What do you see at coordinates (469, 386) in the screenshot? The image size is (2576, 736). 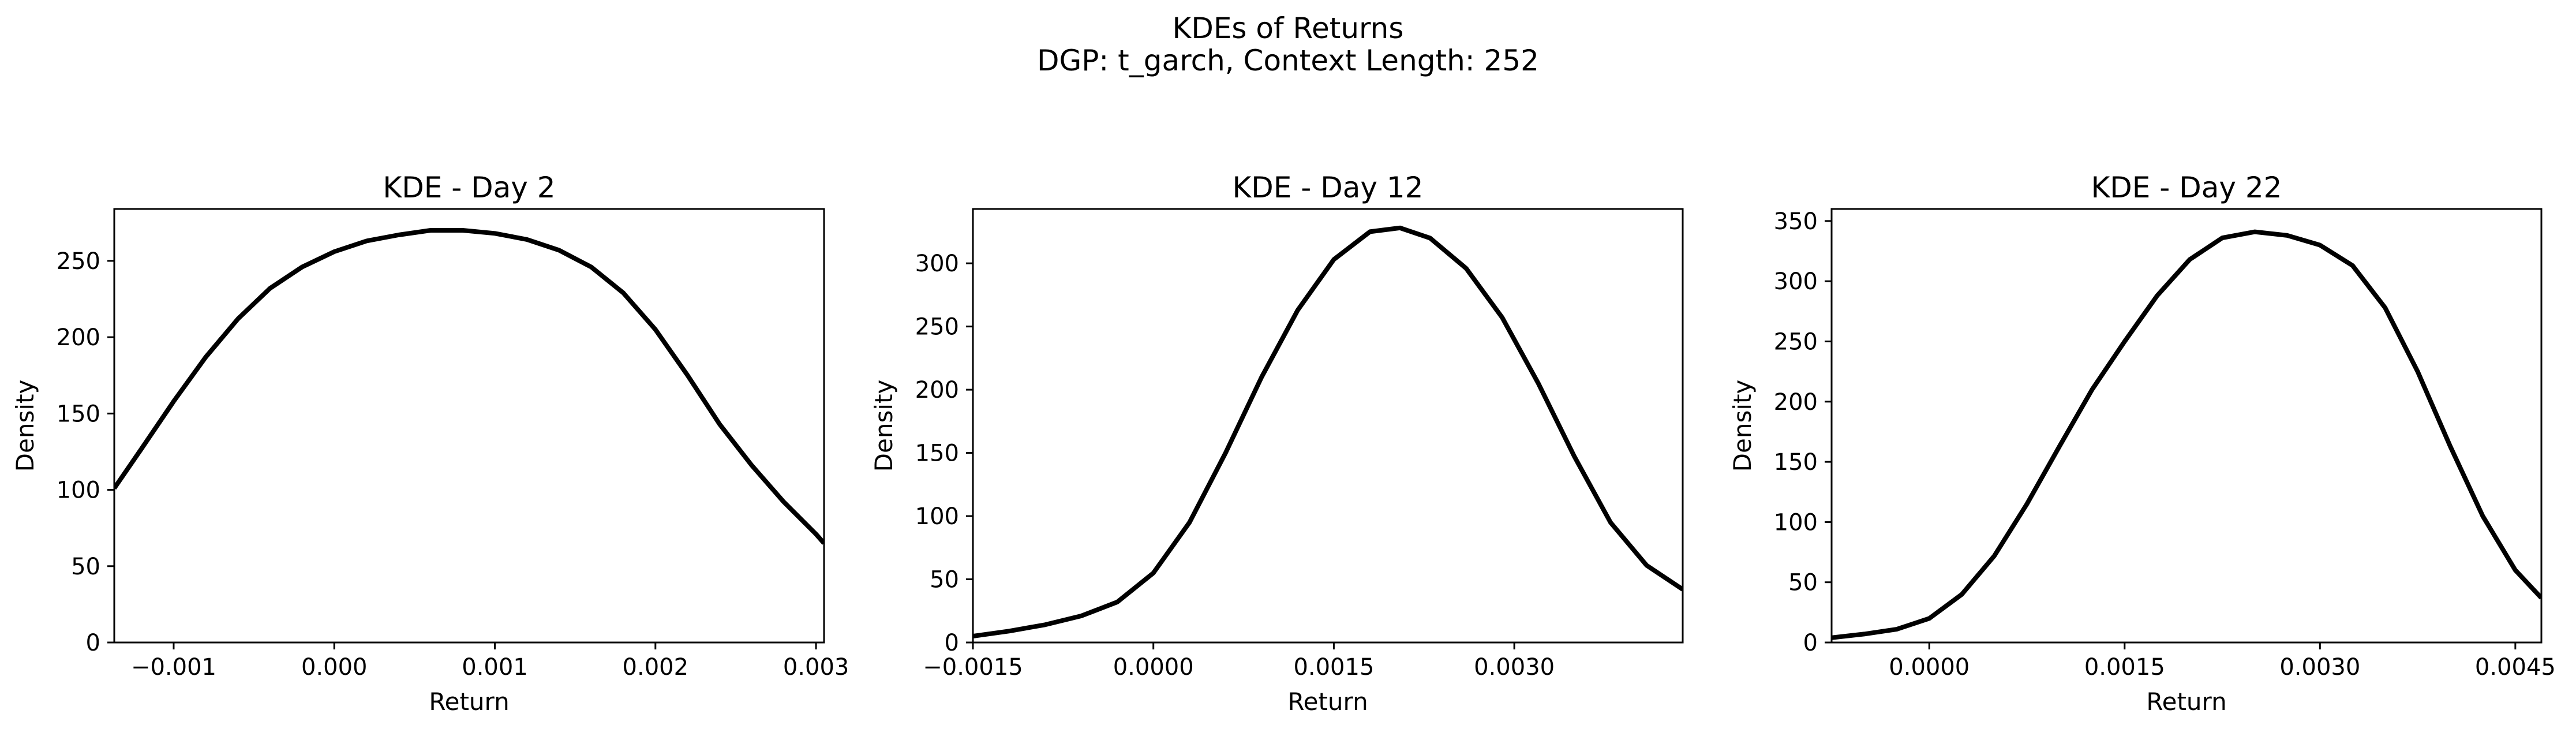 I see `kde-series-line` at bounding box center [469, 386].